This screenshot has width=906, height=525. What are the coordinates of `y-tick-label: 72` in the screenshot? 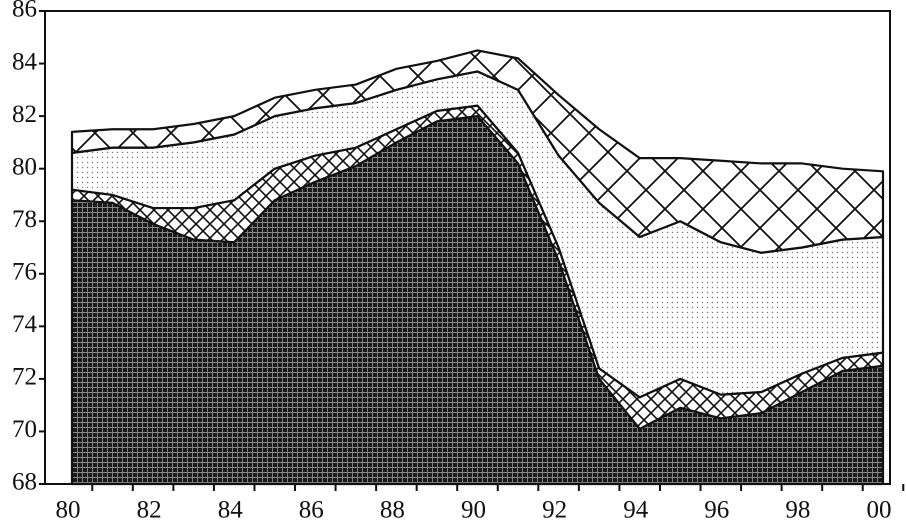 It's located at (24, 377).